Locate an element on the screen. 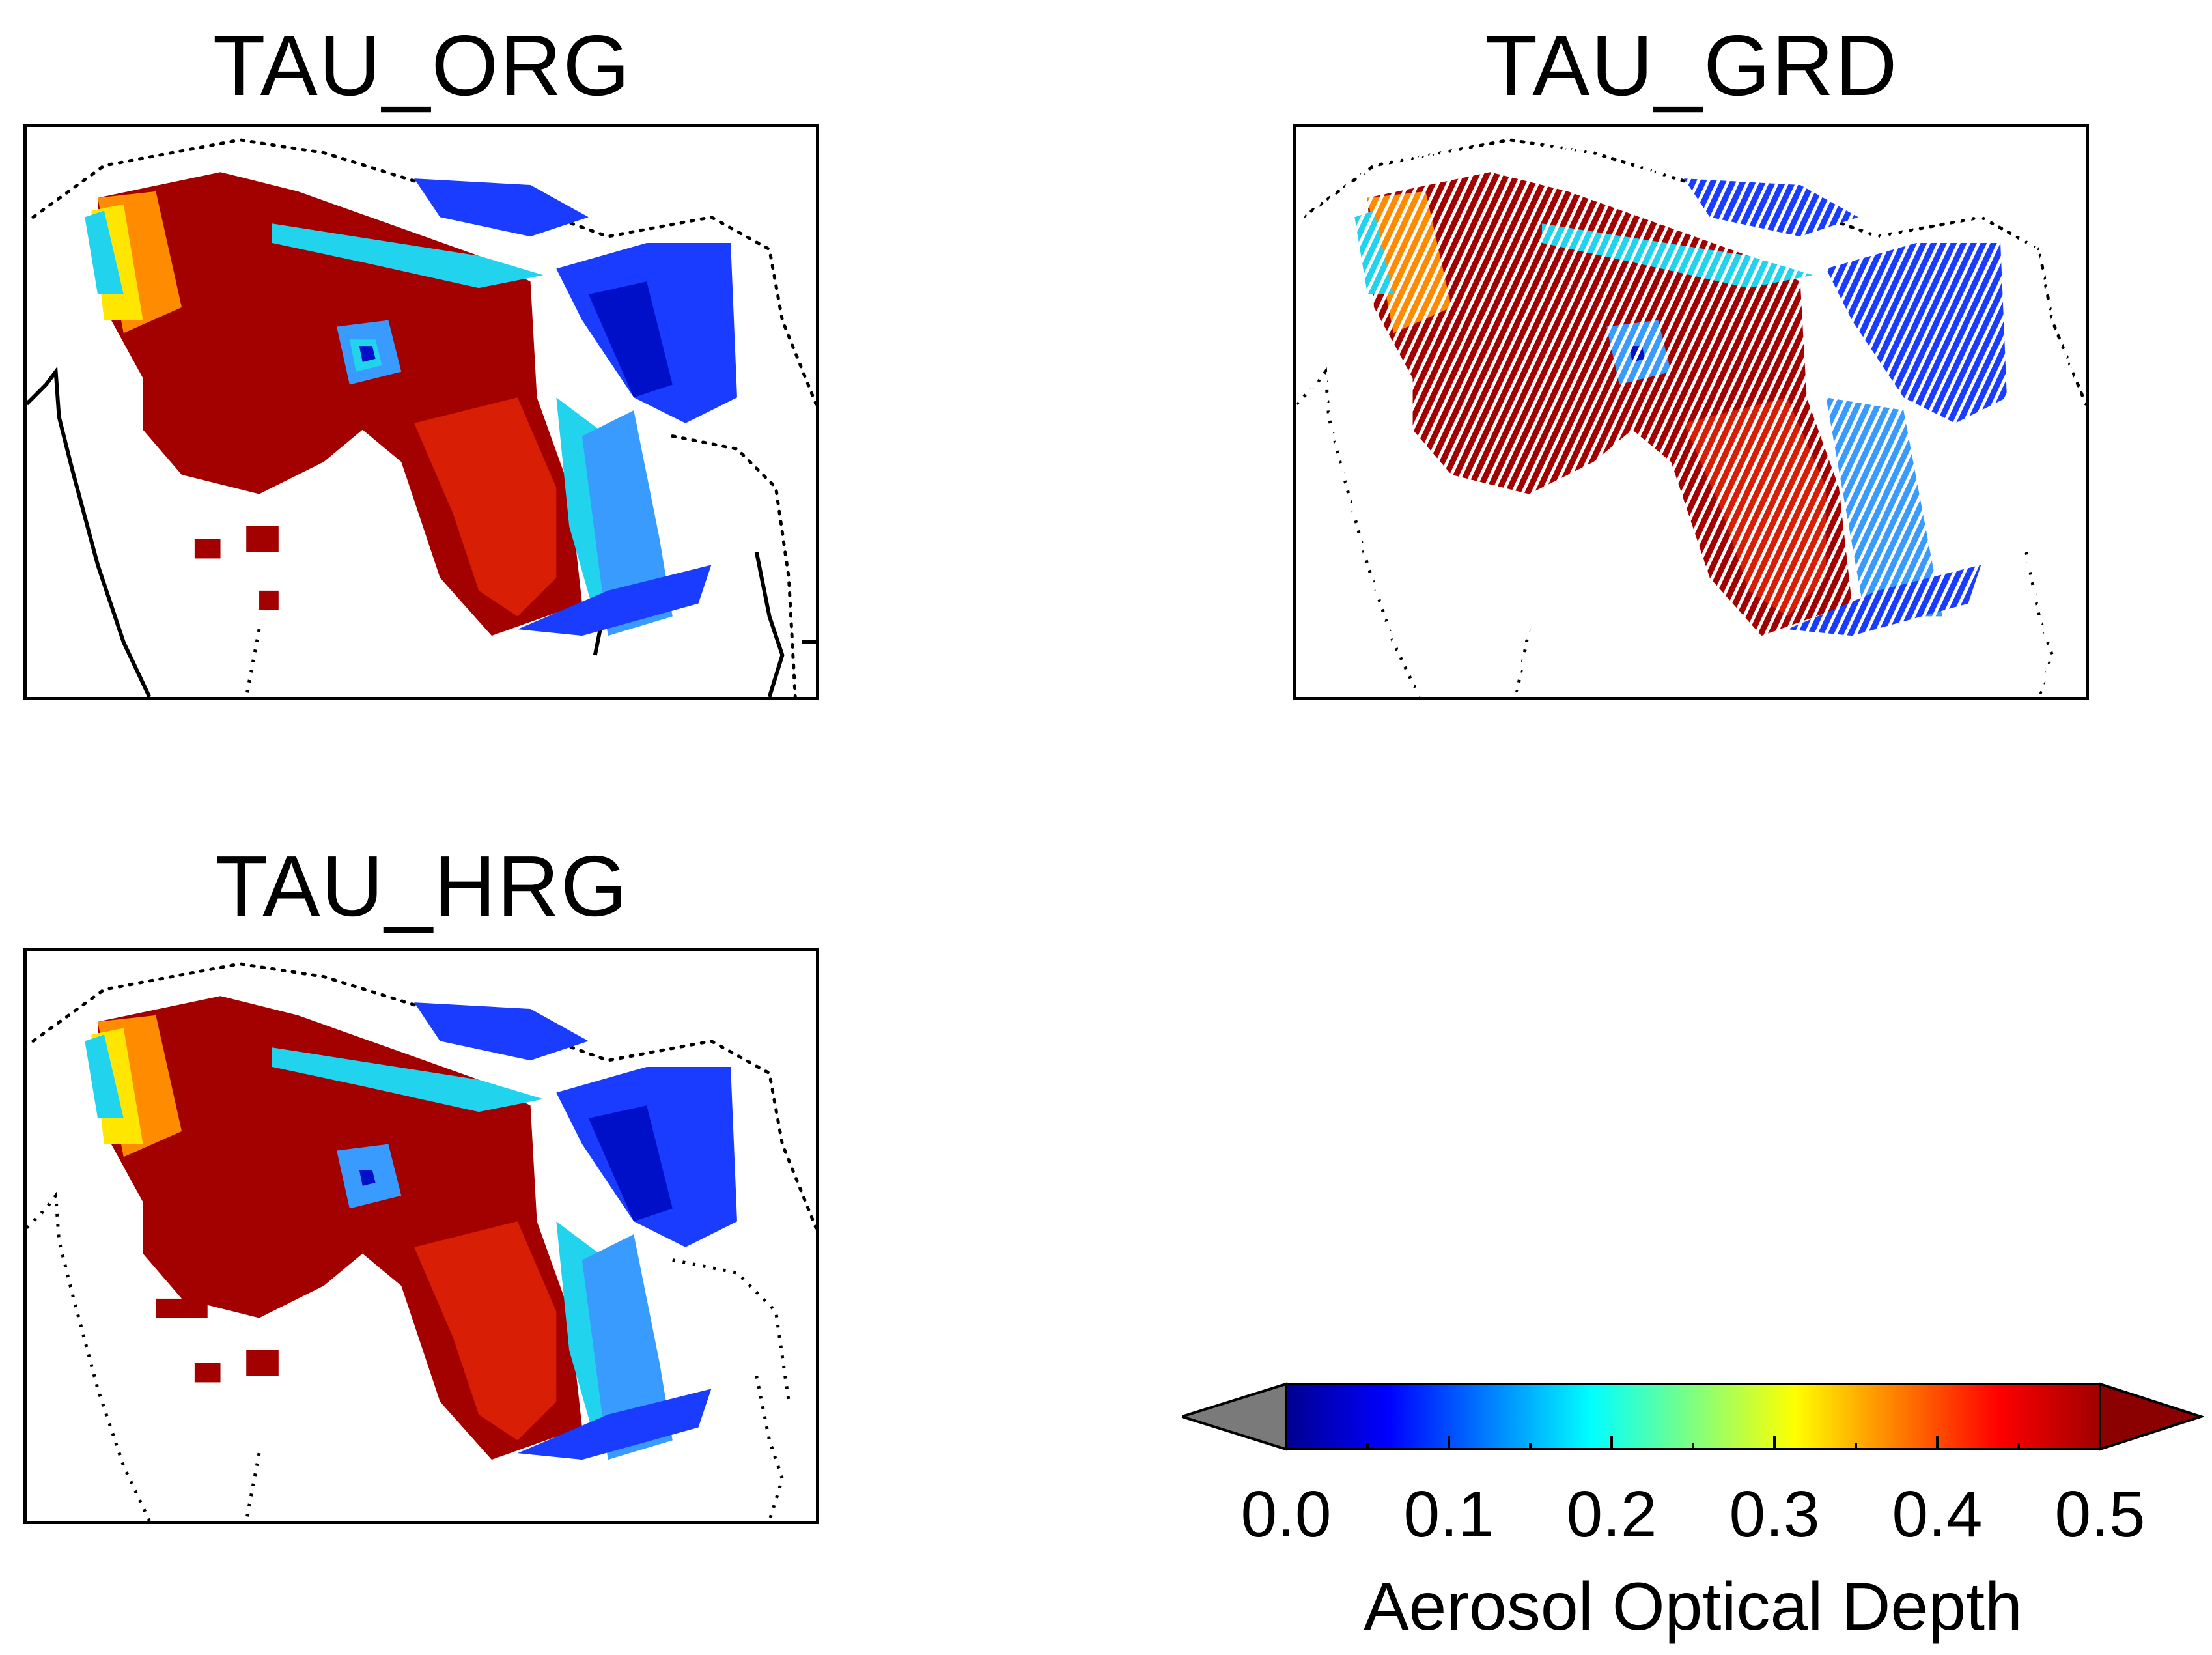 The width and height of the screenshot is (2212, 1655). colorbar-tick-label: 0.3 is located at coordinates (1775, 1514).